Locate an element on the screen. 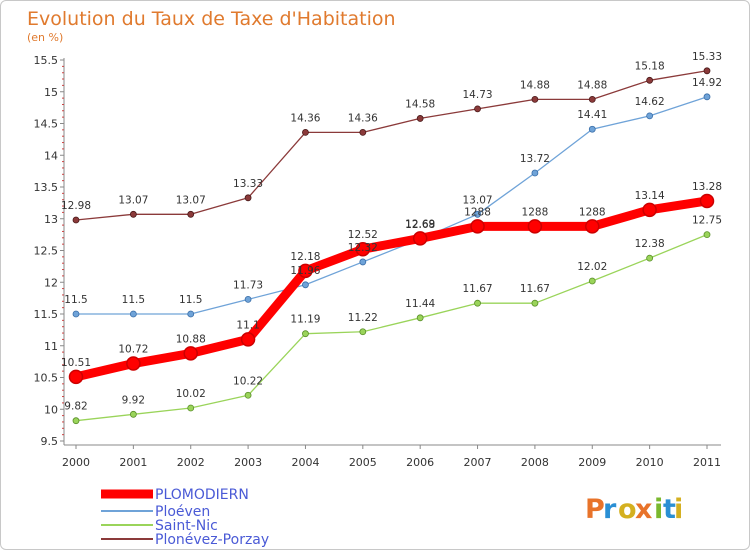 Image resolution: width=750 pixels, height=550 pixels. data-label: 12.69 is located at coordinates (420, 224).